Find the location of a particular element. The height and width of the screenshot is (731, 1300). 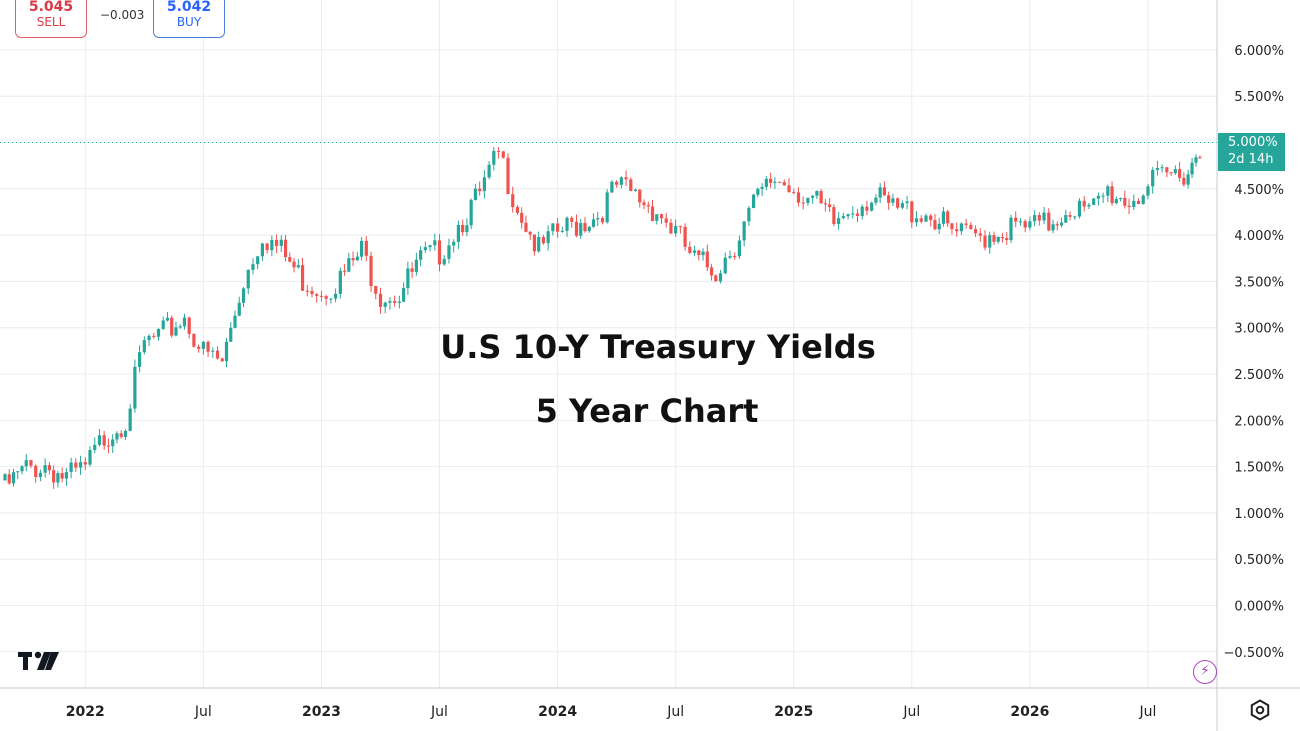

buy-button: 5.042 BUY is located at coordinates (189, 19).